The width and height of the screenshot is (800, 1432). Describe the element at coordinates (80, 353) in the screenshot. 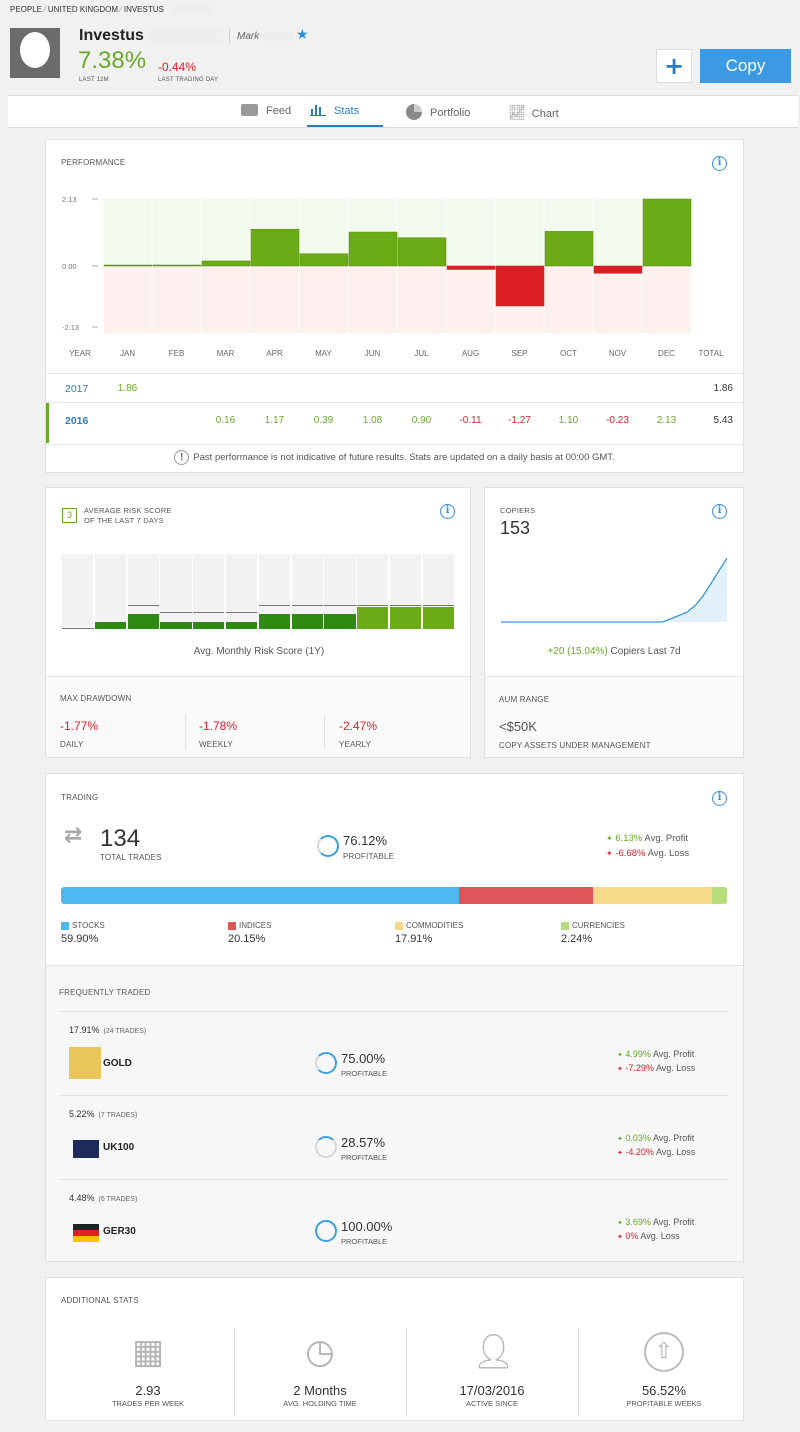

I see `x-tick-label: YEAR` at that location.